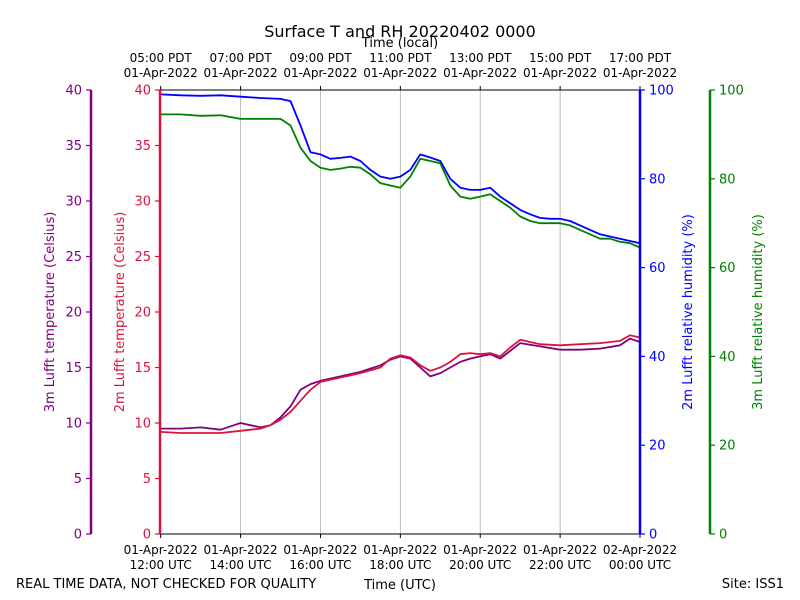 The height and width of the screenshot is (600, 800). I want to click on bottom-tick-date-5: 01-Apr-2022, so click(560, 550).